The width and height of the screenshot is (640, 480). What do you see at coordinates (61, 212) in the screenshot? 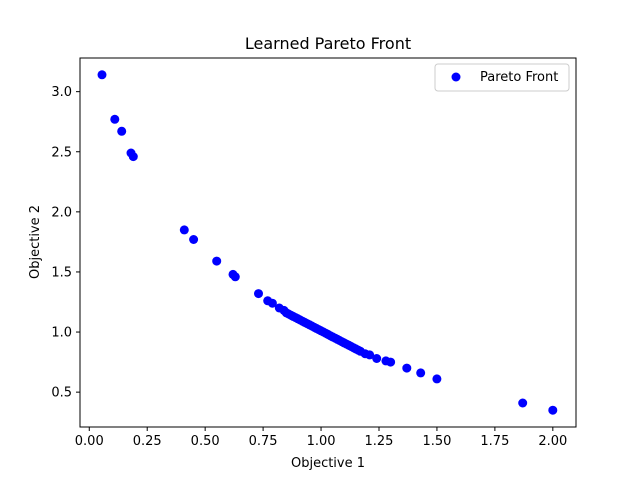
I see `y-tick-label: 2.0` at bounding box center [61, 212].